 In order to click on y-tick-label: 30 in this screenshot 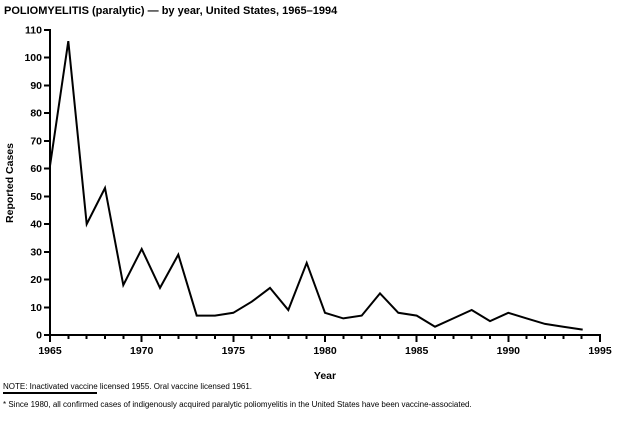, I will do `click(36, 252)`.